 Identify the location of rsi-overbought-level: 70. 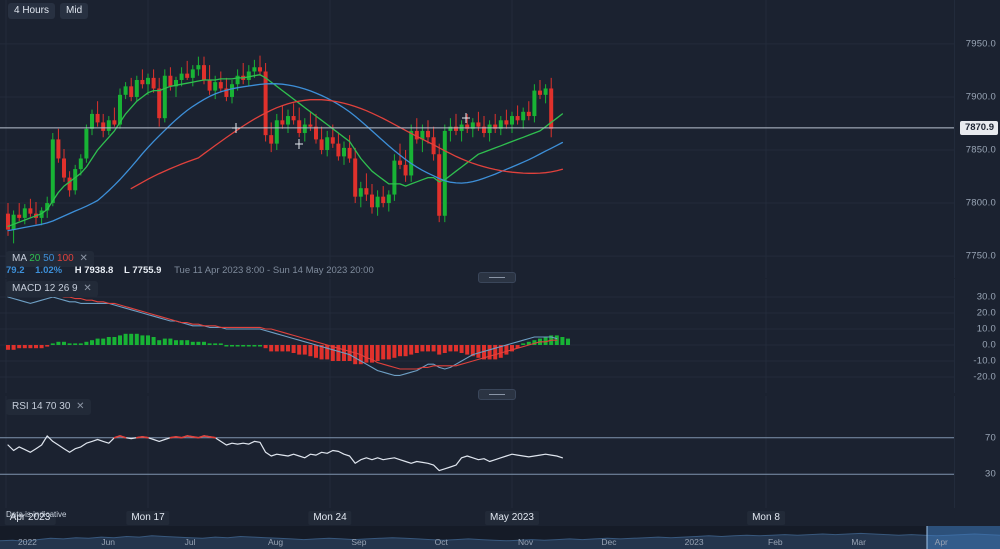
(51, 406).